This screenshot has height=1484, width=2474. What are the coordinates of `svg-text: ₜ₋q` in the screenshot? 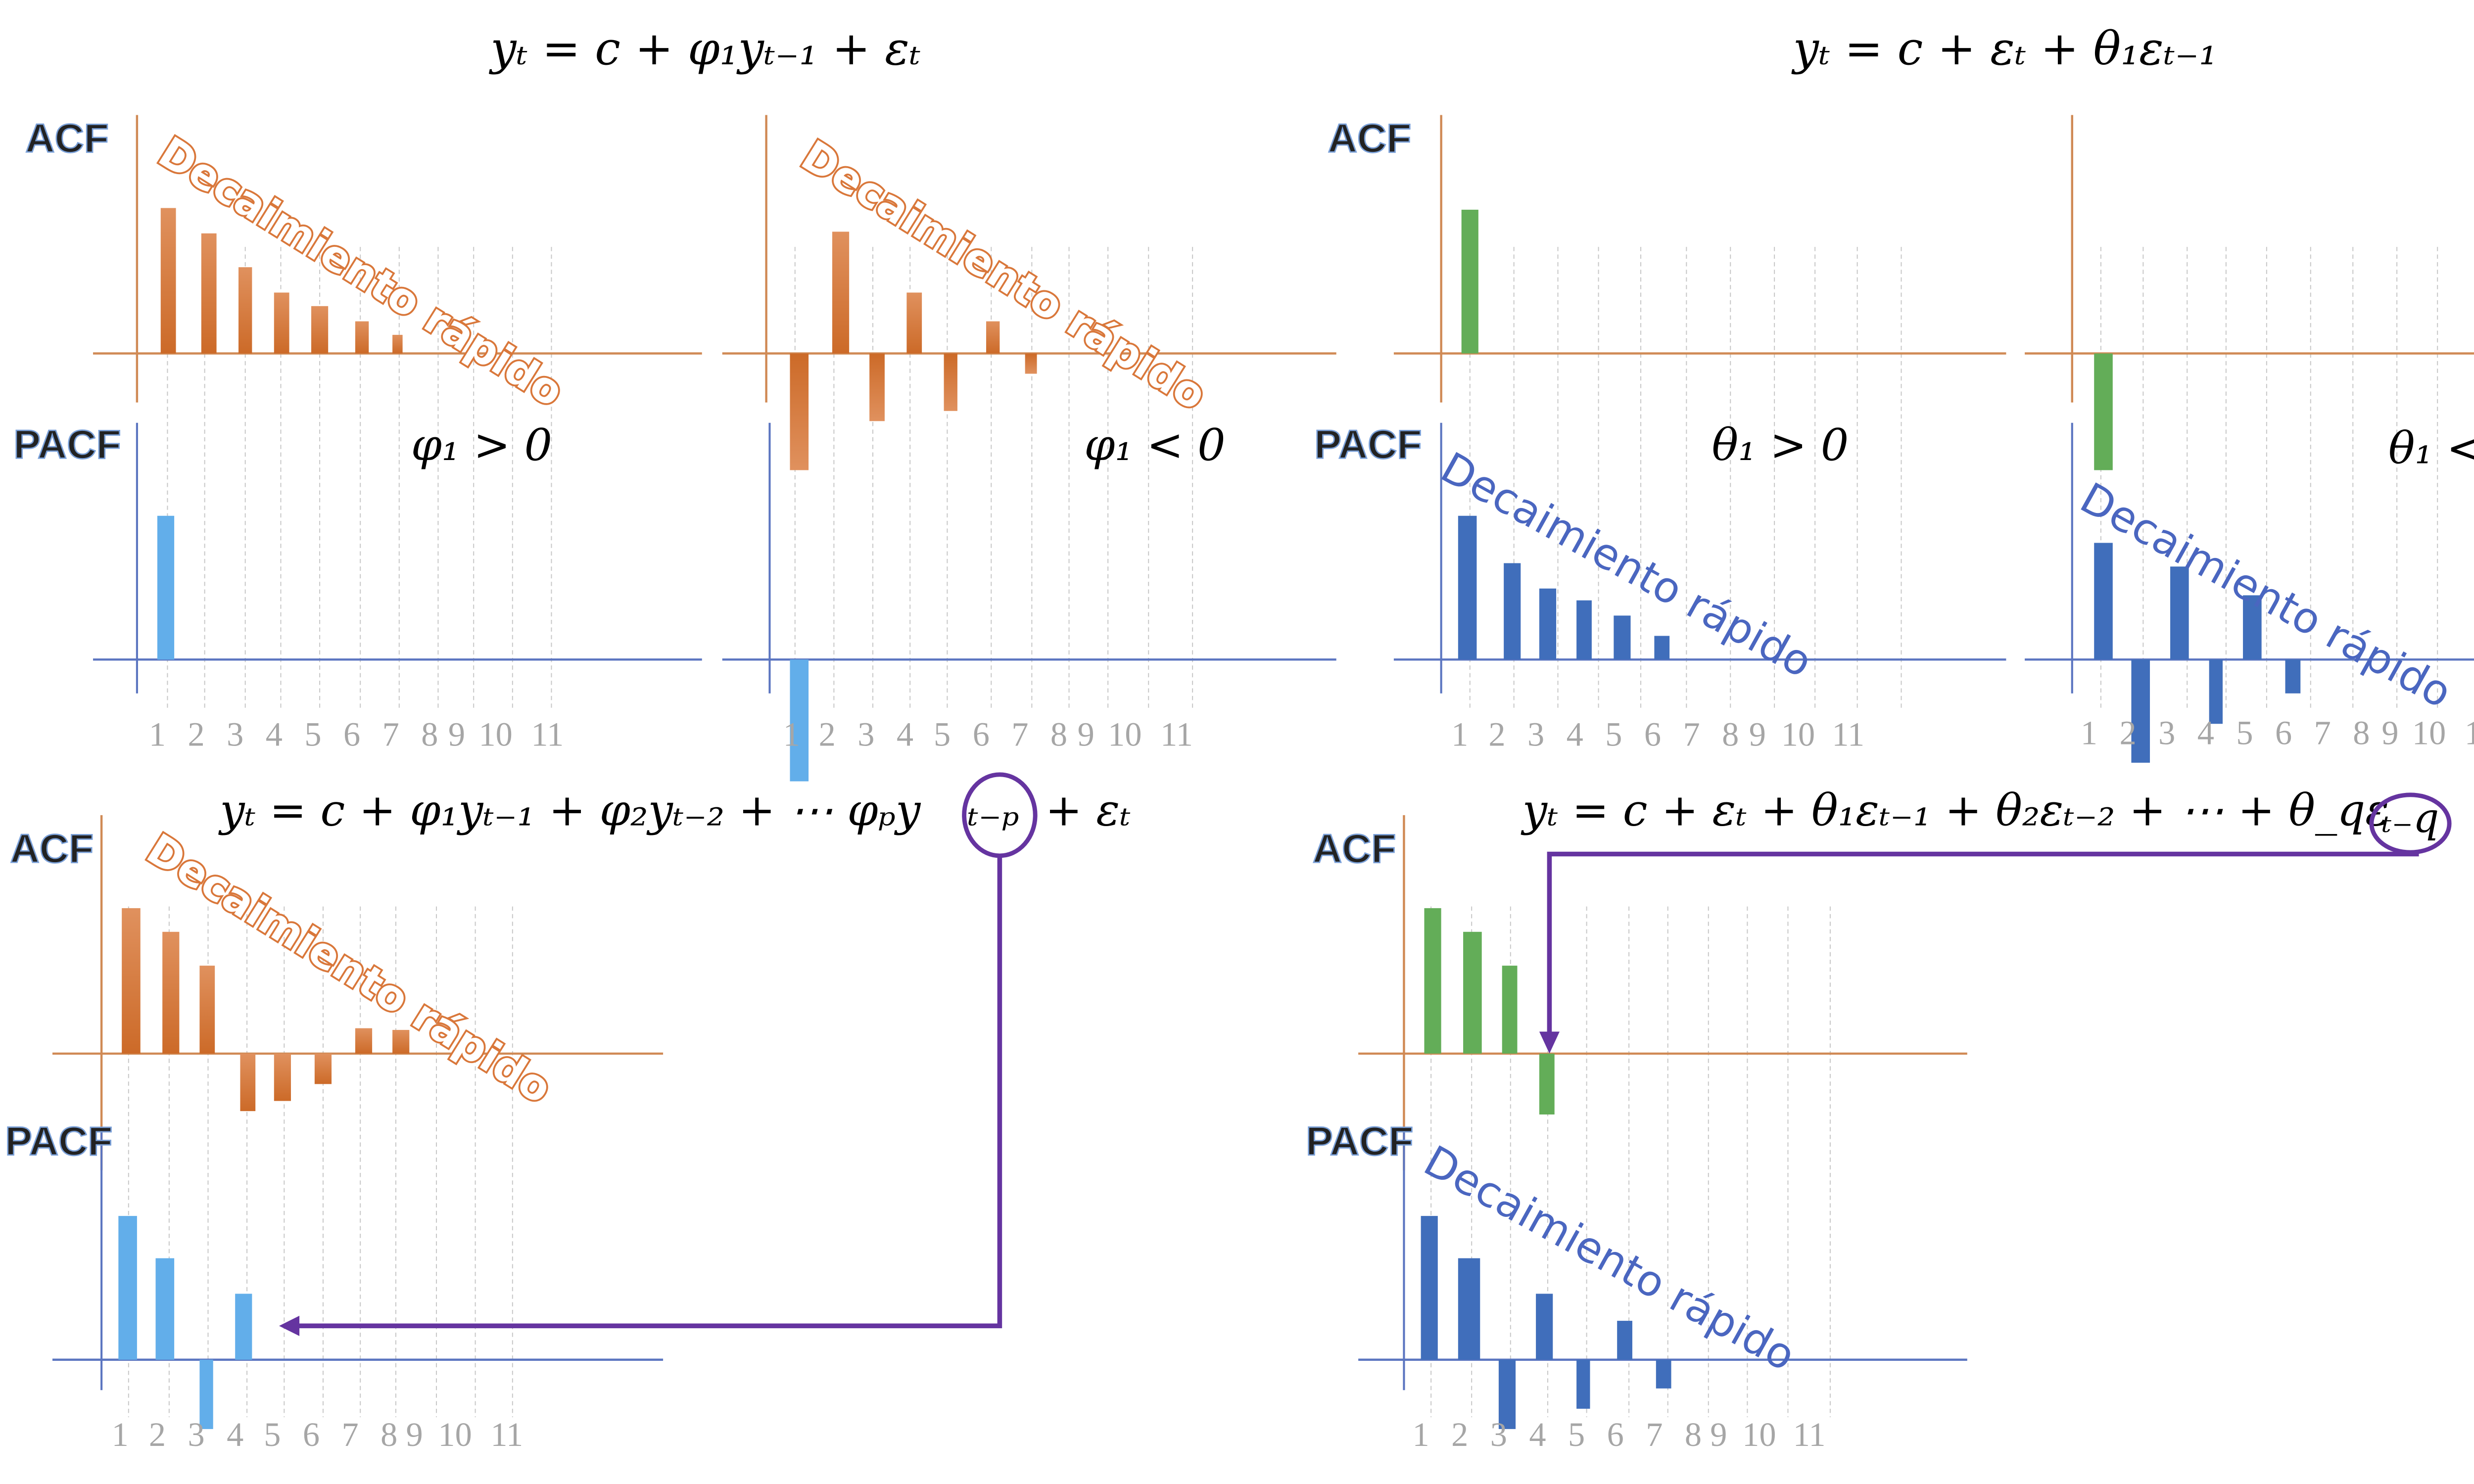 It's located at (2410, 818).